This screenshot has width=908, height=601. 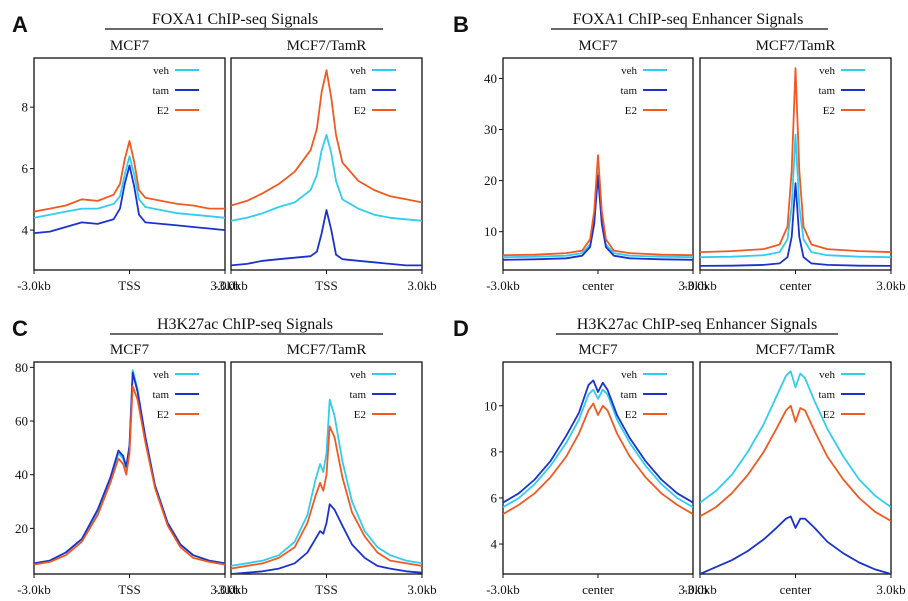 I want to click on subplot-1: MCF7 4 6 8 10 -3.0kb center 3.0kb veh tam E2, so click(x=596, y=469).